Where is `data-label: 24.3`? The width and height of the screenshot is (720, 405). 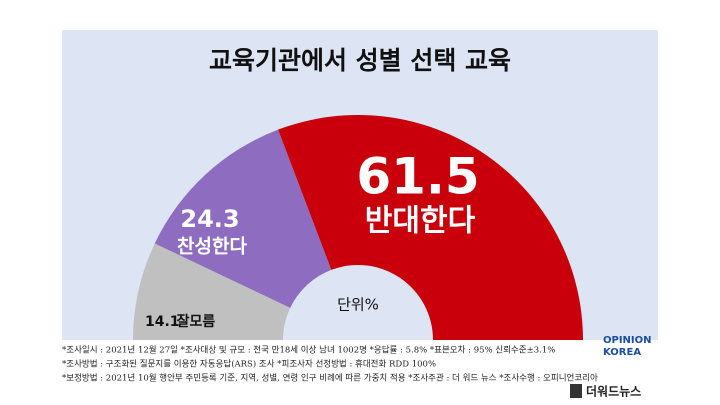 data-label: 24.3 is located at coordinates (209, 219).